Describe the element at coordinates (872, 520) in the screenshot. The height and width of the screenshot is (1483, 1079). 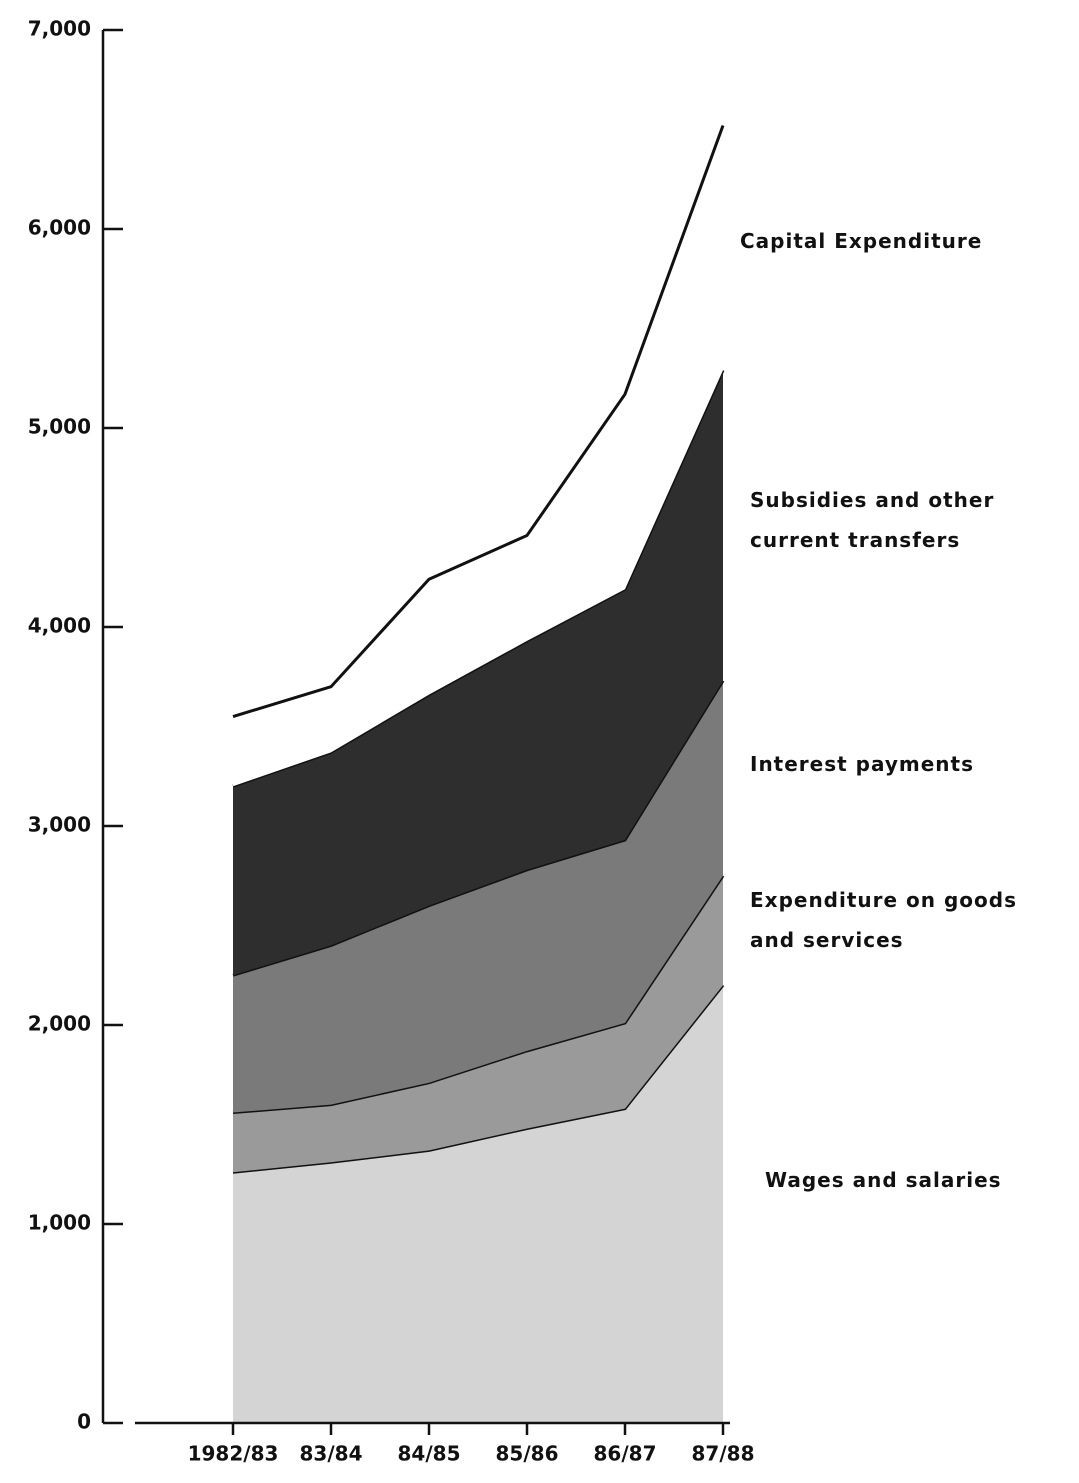
I see `series-label: Subsidies and other current transfers` at that location.